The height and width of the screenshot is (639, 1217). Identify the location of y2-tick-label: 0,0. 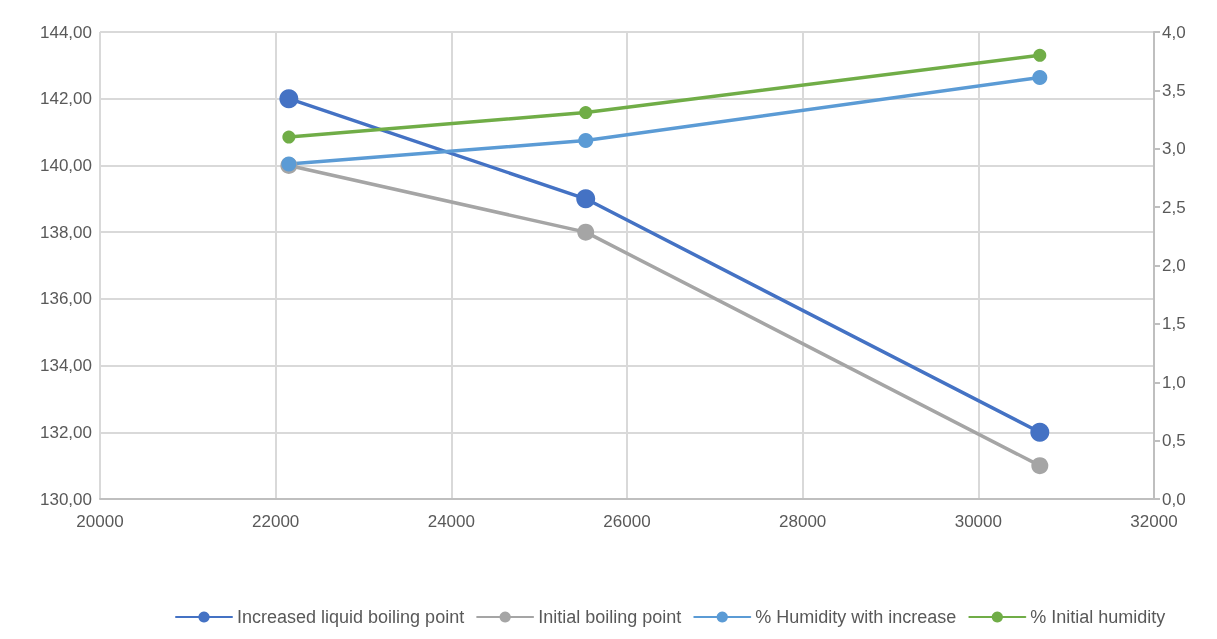
(1174, 499).